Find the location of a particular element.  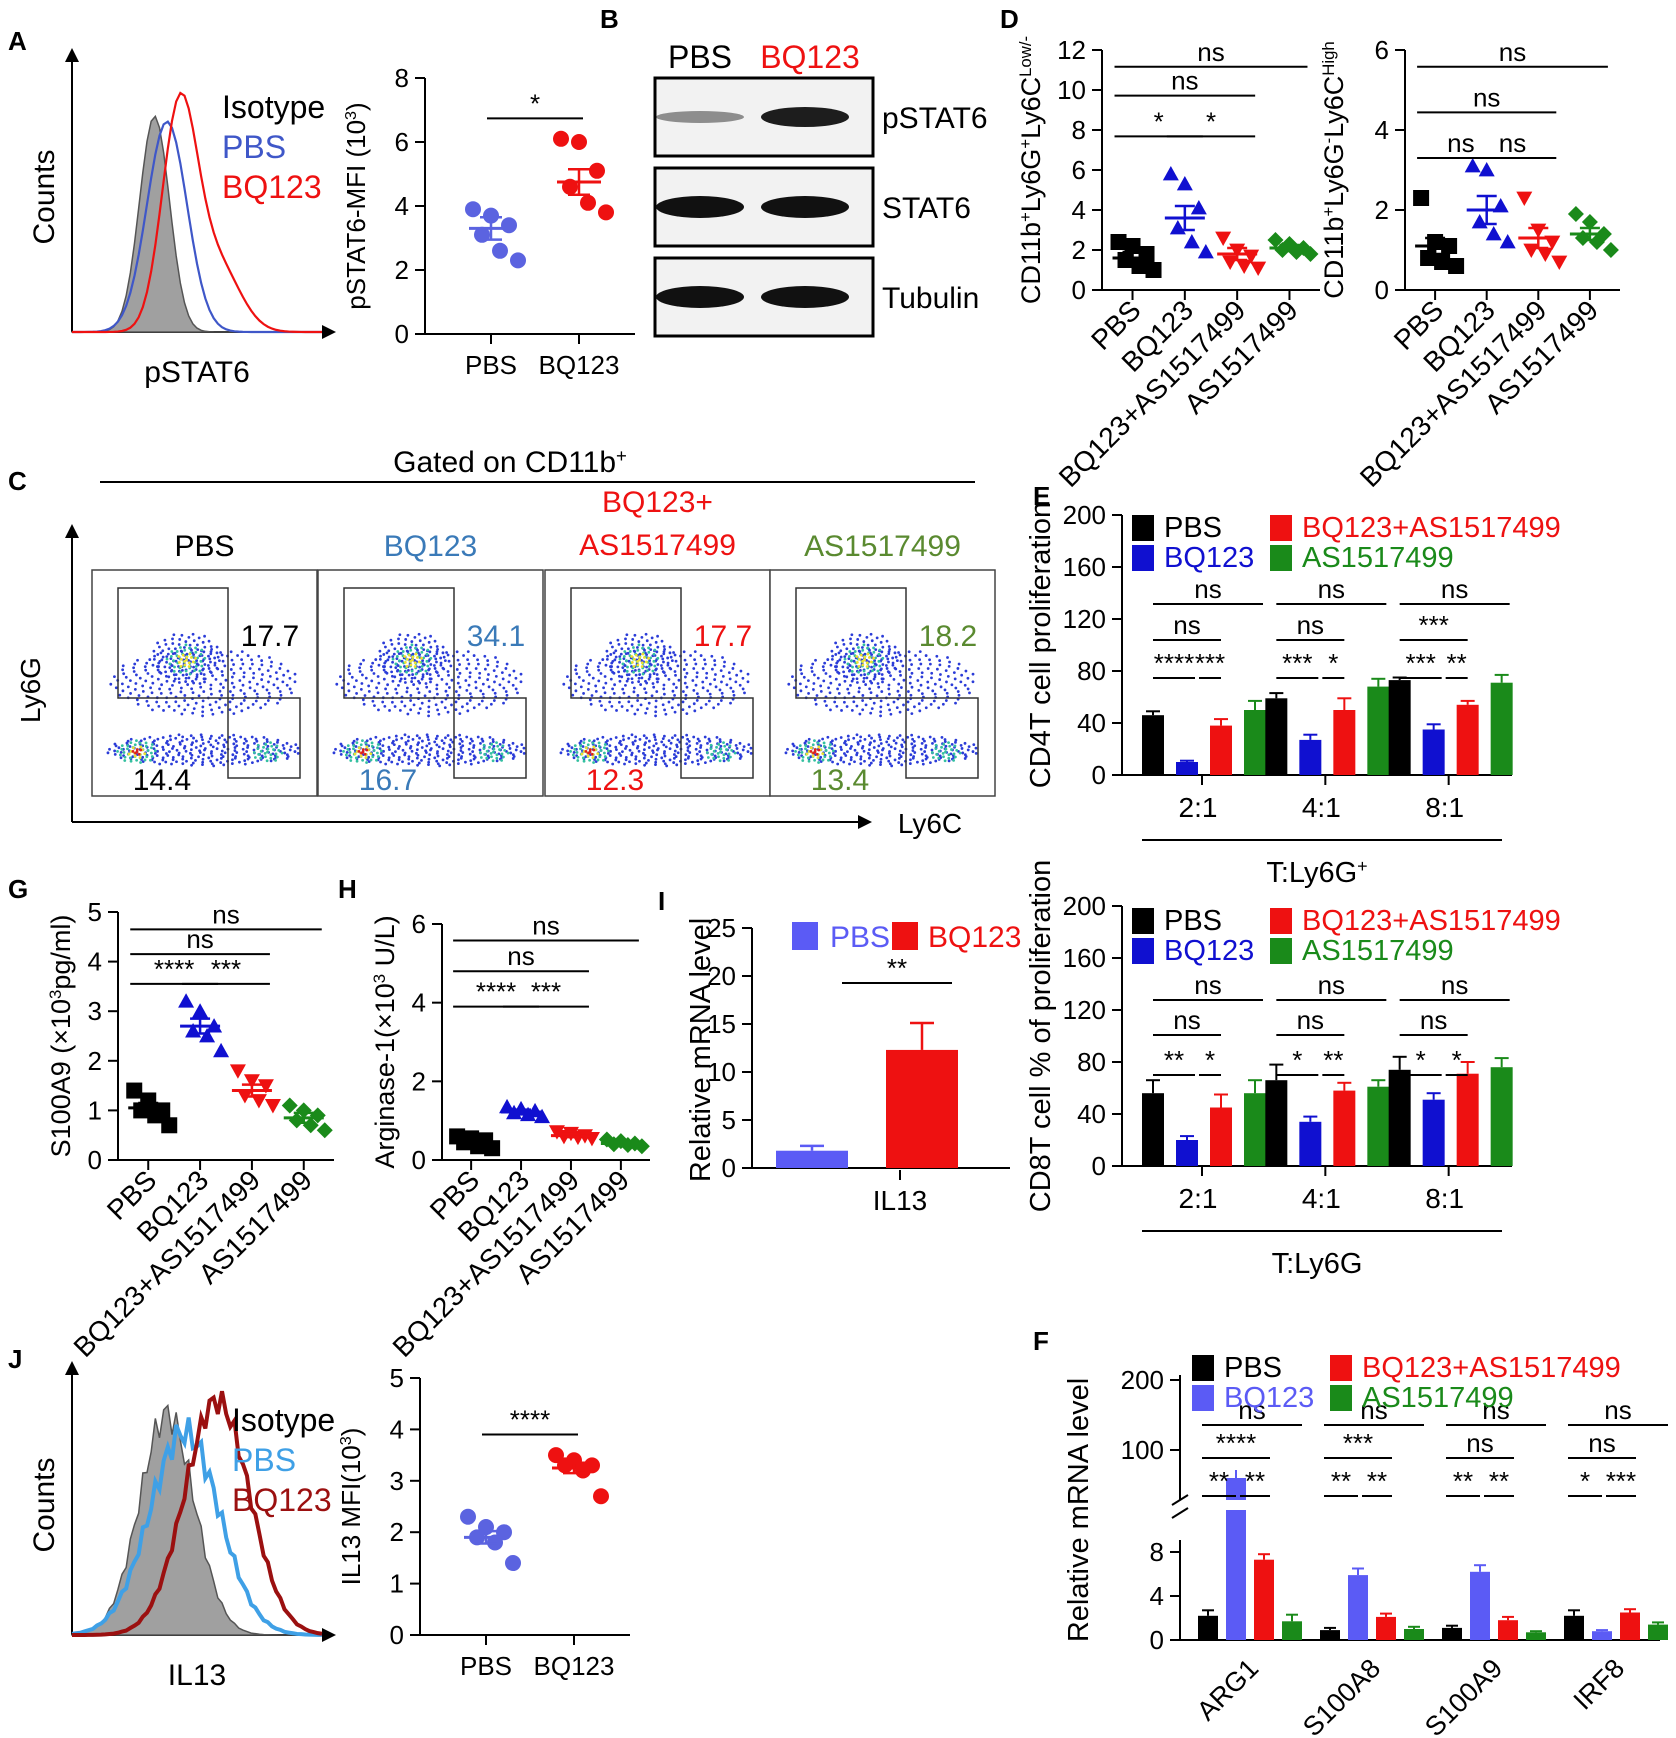

label-part: 3 is located at coordinates (379, 978).